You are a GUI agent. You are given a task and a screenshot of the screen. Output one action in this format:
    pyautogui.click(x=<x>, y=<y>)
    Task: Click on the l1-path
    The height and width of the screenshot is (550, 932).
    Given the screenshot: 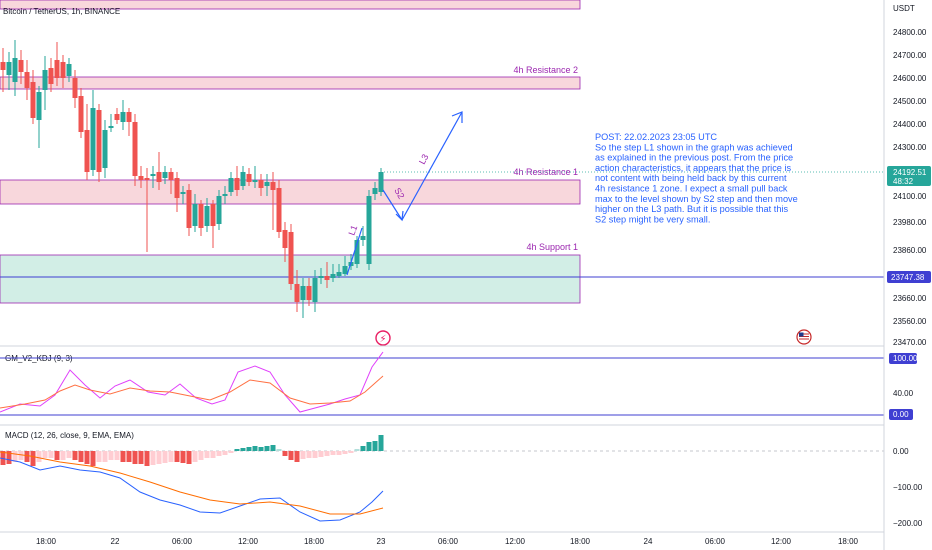 What is the action you would take?
    pyautogui.click(x=354, y=251)
    